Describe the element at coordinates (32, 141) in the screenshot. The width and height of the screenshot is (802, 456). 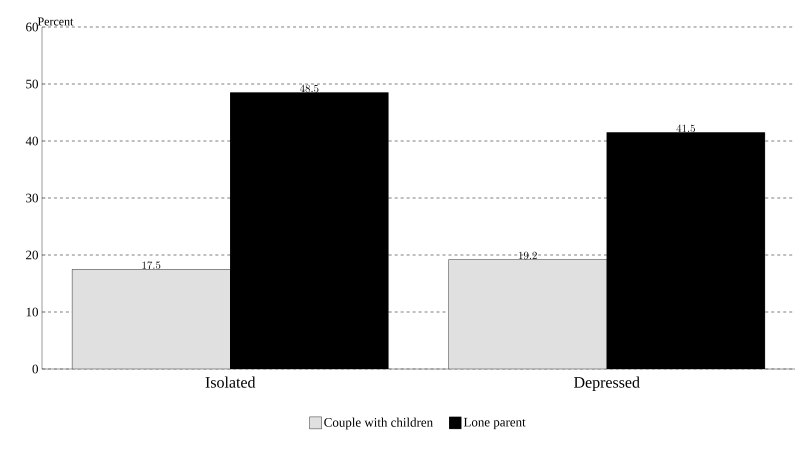
I see `y-tick-label: 40` at that location.